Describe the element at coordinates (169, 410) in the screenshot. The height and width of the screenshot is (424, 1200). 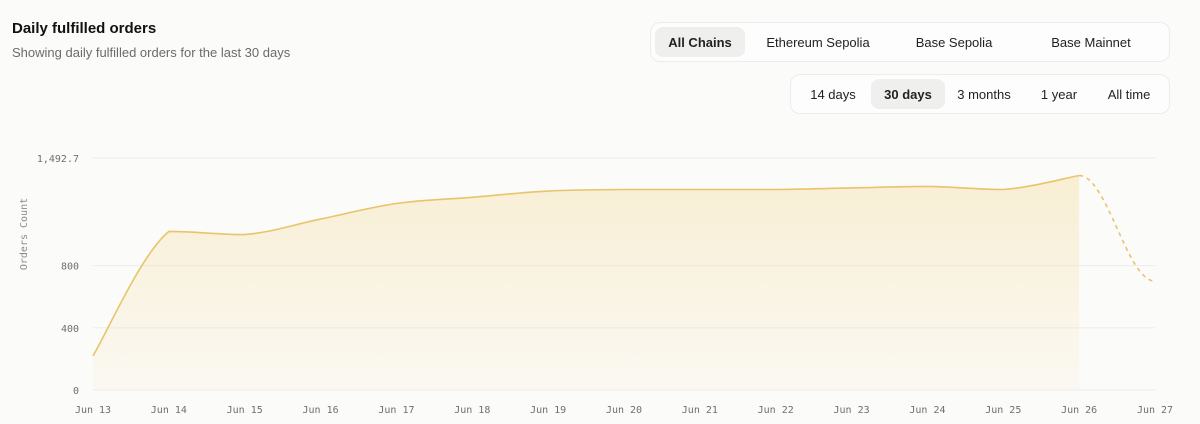
I see `x-tick-label: Jun 14` at that location.